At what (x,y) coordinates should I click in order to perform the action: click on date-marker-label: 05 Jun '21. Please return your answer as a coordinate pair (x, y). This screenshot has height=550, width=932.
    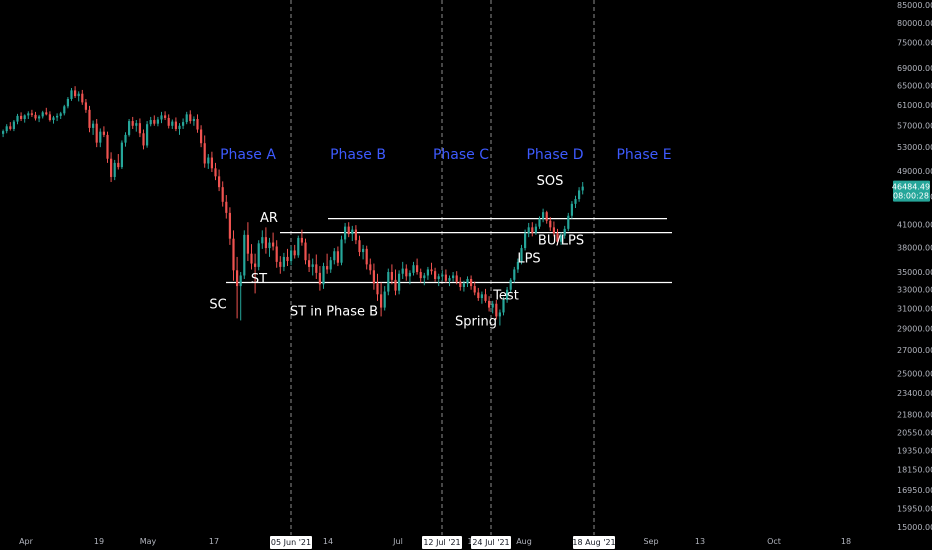
    Looking at the image, I should click on (291, 542).